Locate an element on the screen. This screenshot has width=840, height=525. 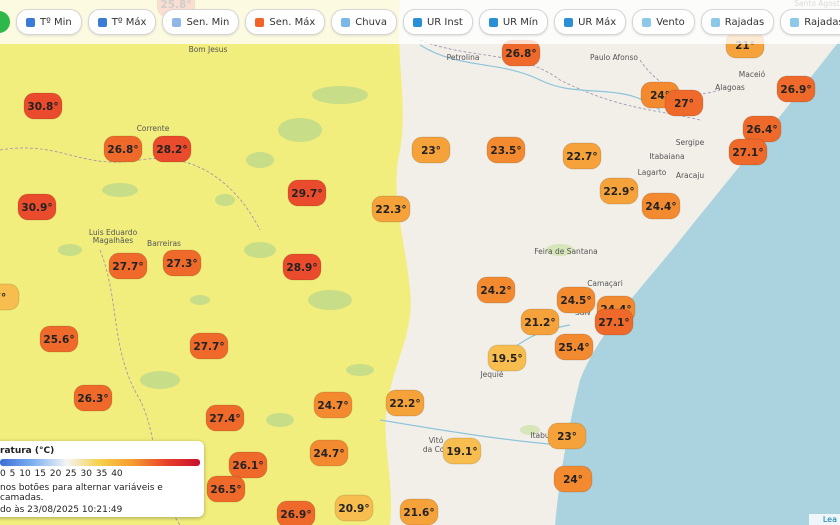
temperature-marker: 19.1° is located at coordinates (462, 451).